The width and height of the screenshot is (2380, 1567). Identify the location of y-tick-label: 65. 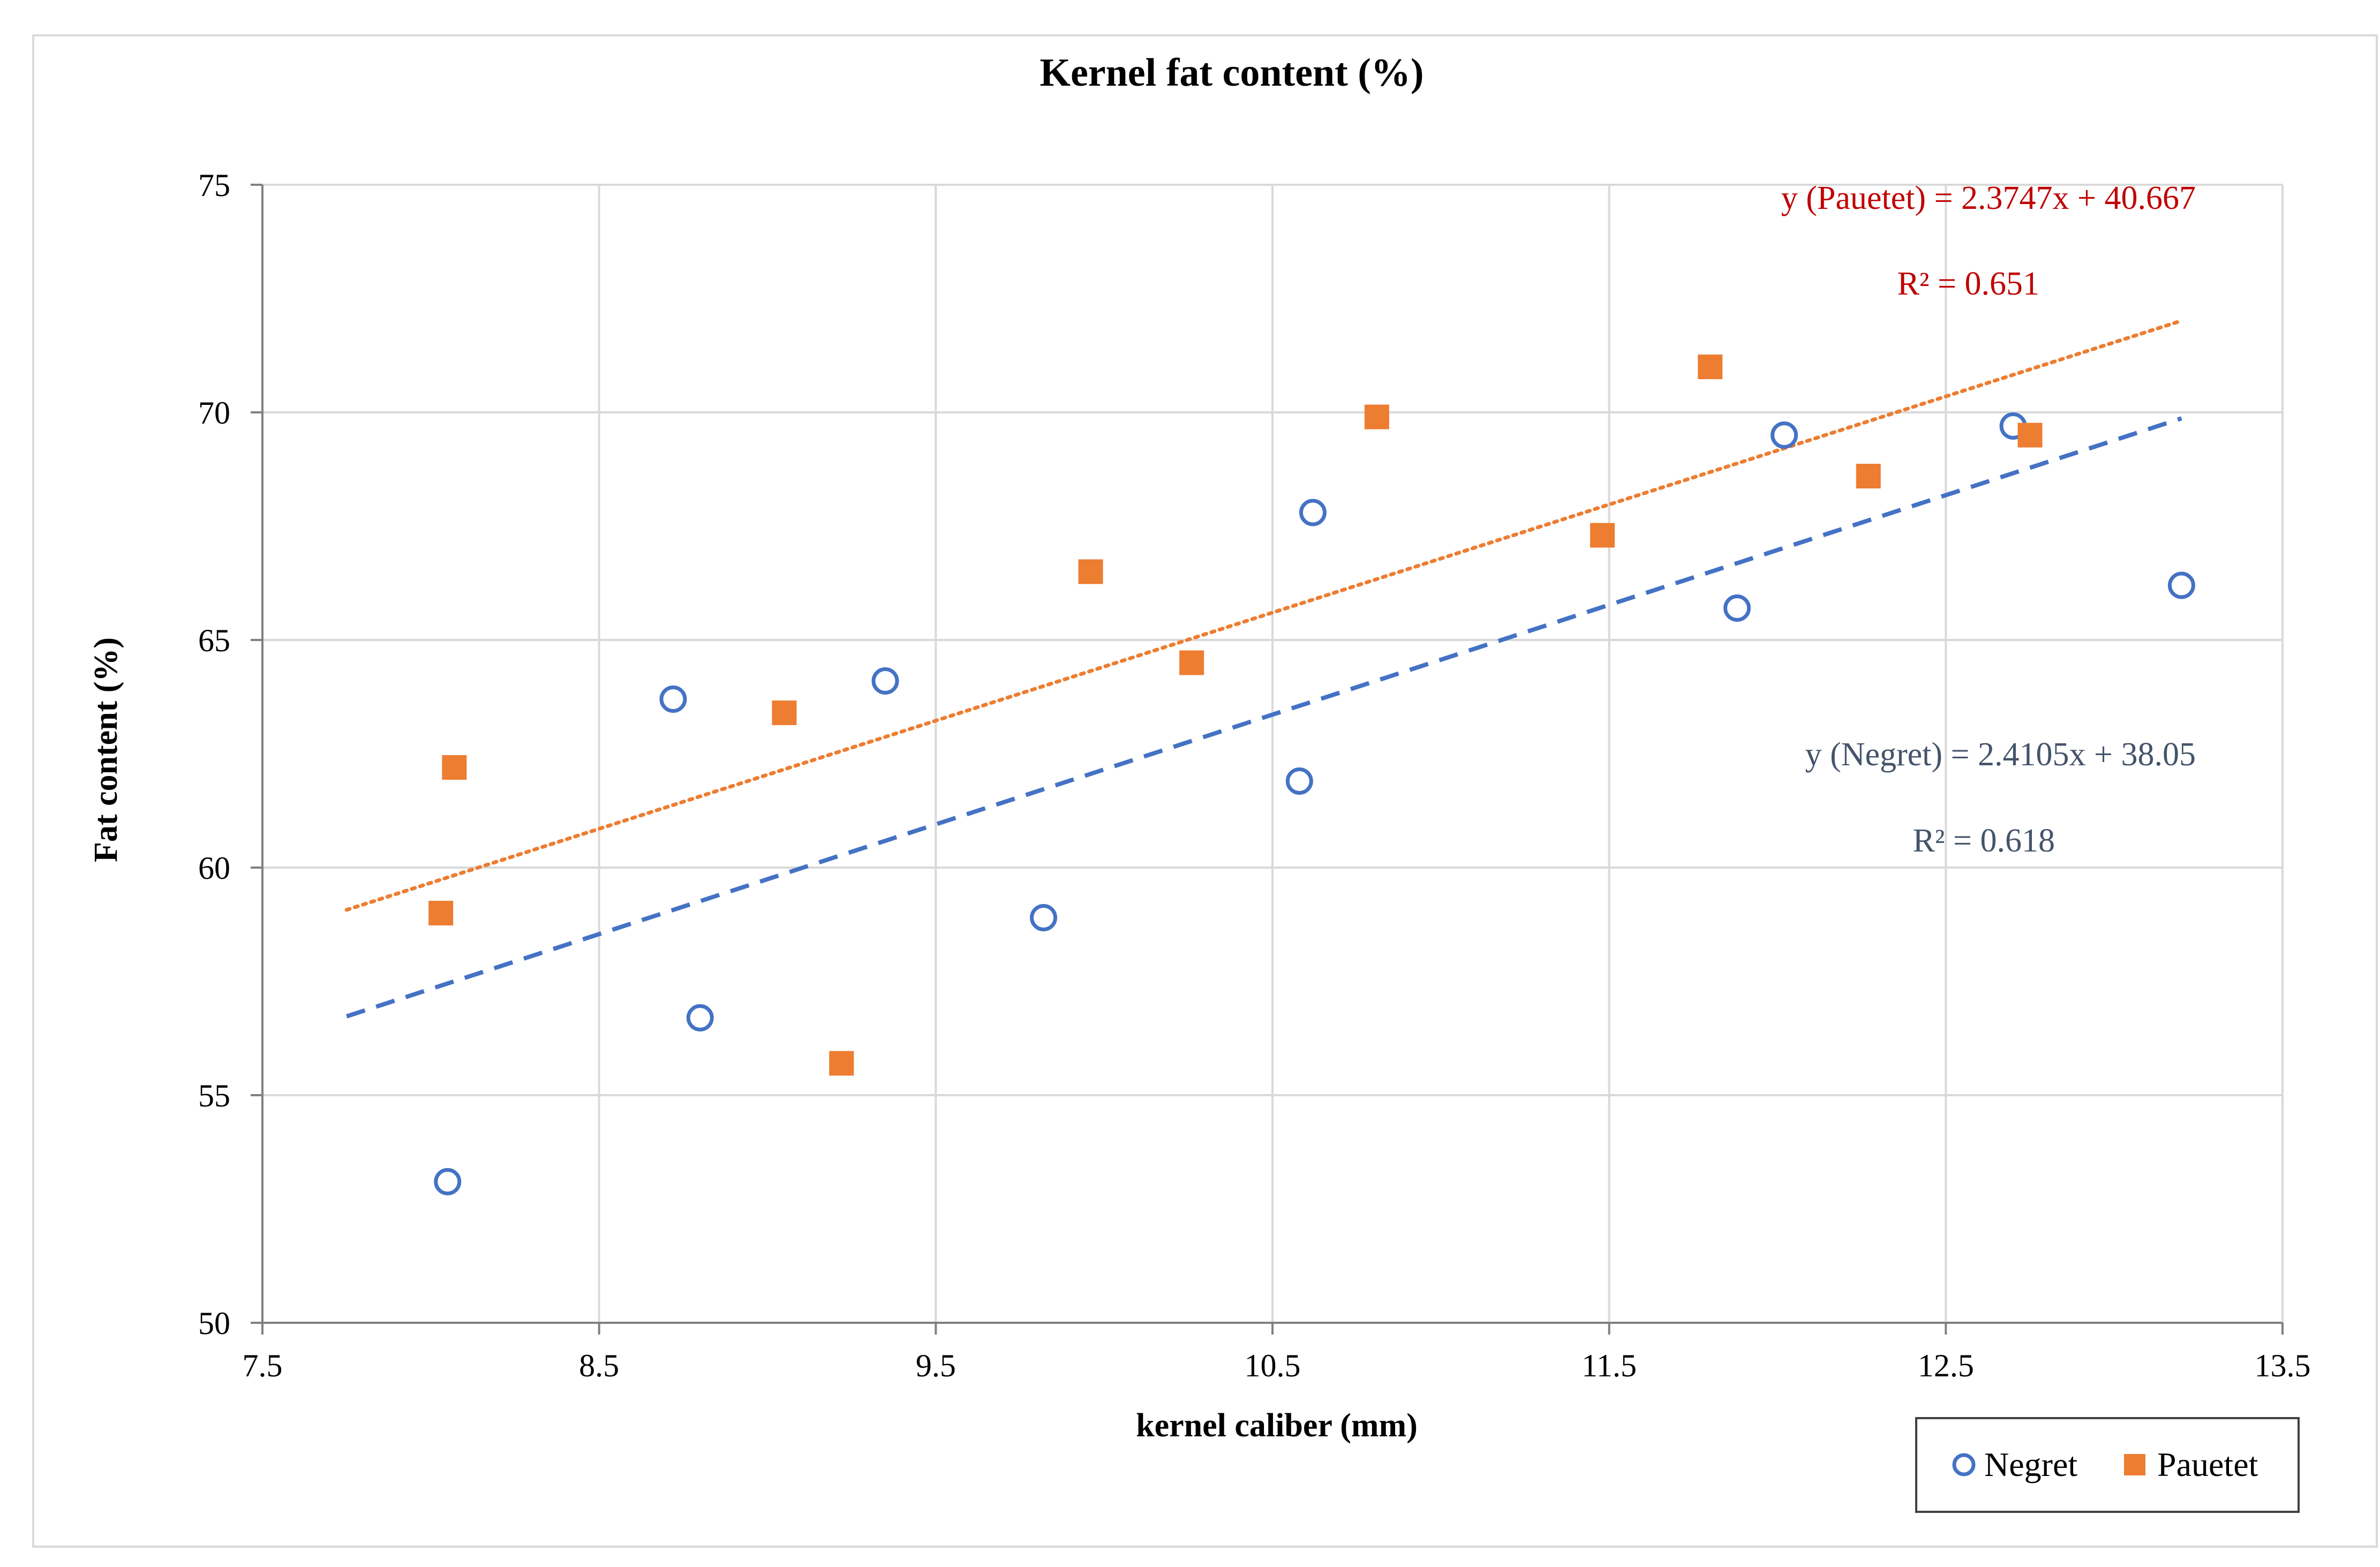
(214, 640).